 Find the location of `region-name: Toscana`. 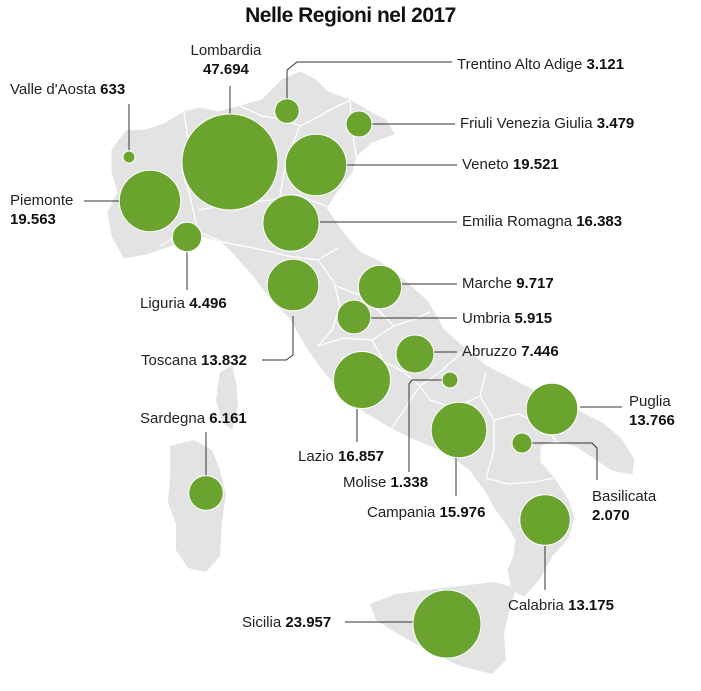

region-name: Toscana is located at coordinates (169, 360).